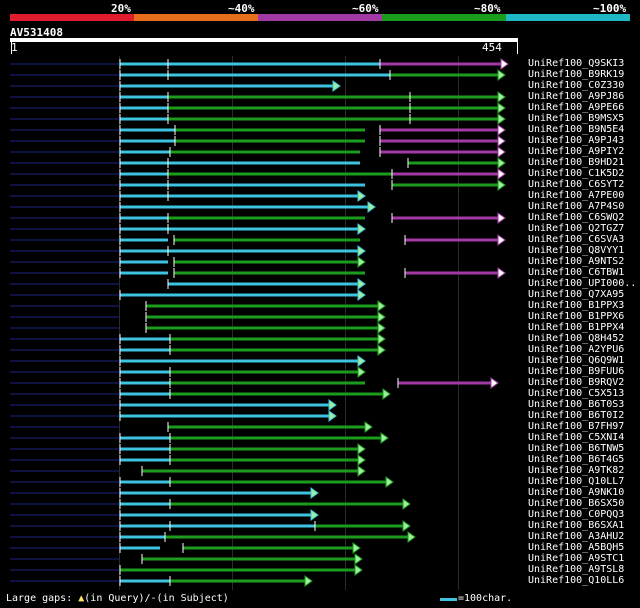 This screenshot has height=608, width=640. Describe the element at coordinates (610, 8) in the screenshot. I see `scale-label-100: ~100%` at that location.